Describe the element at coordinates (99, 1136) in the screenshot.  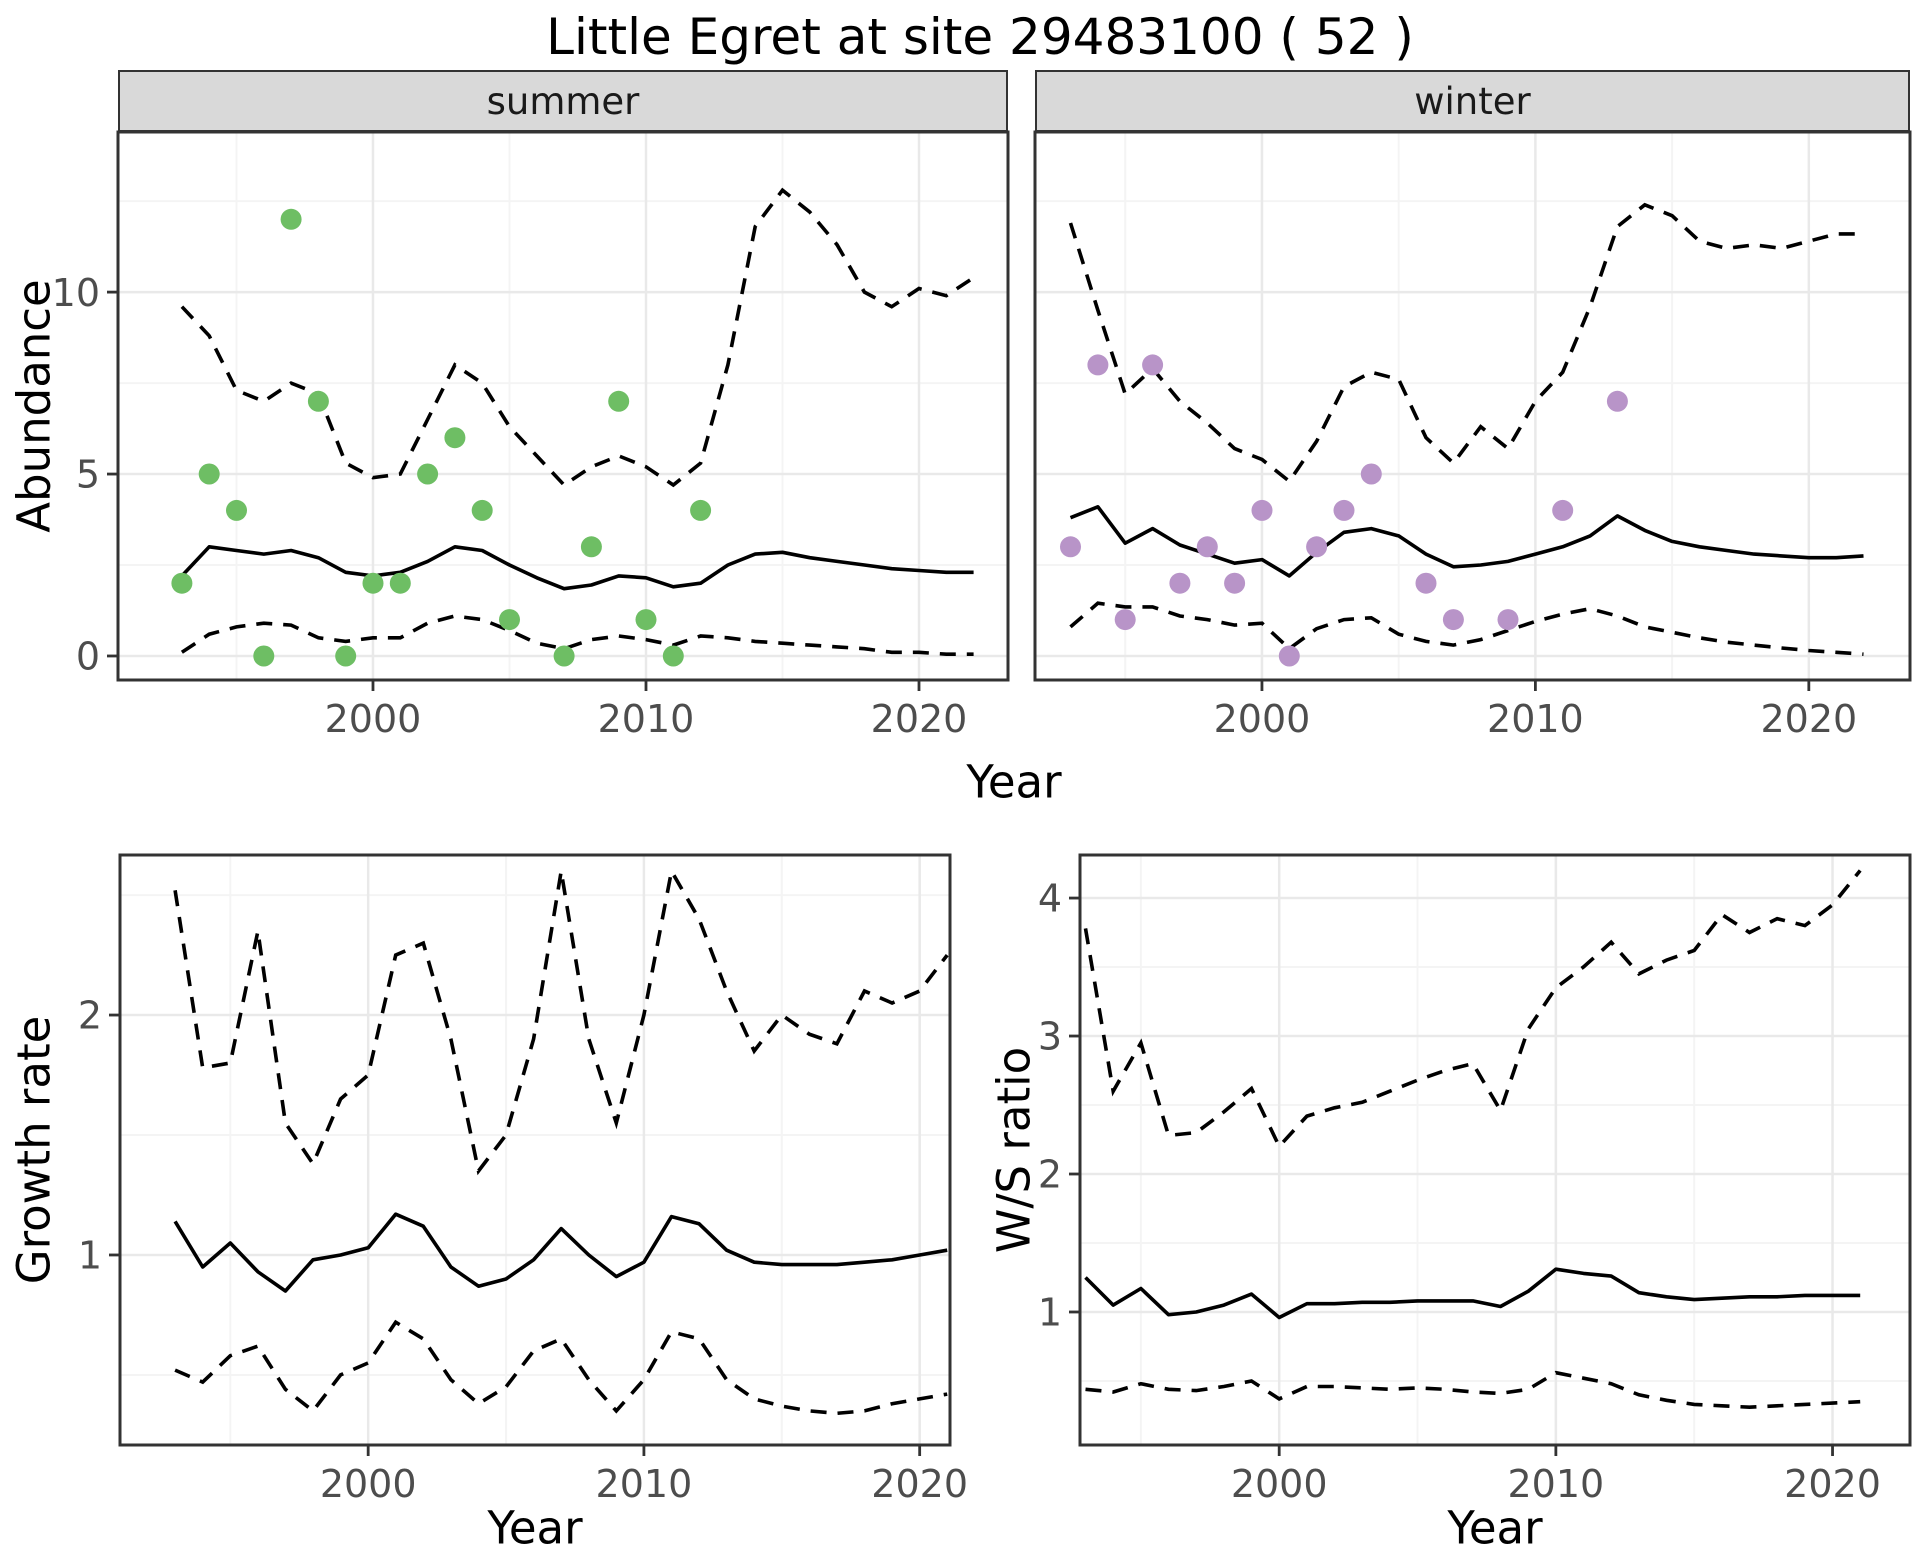
I see `y-axis: 12` at that location.